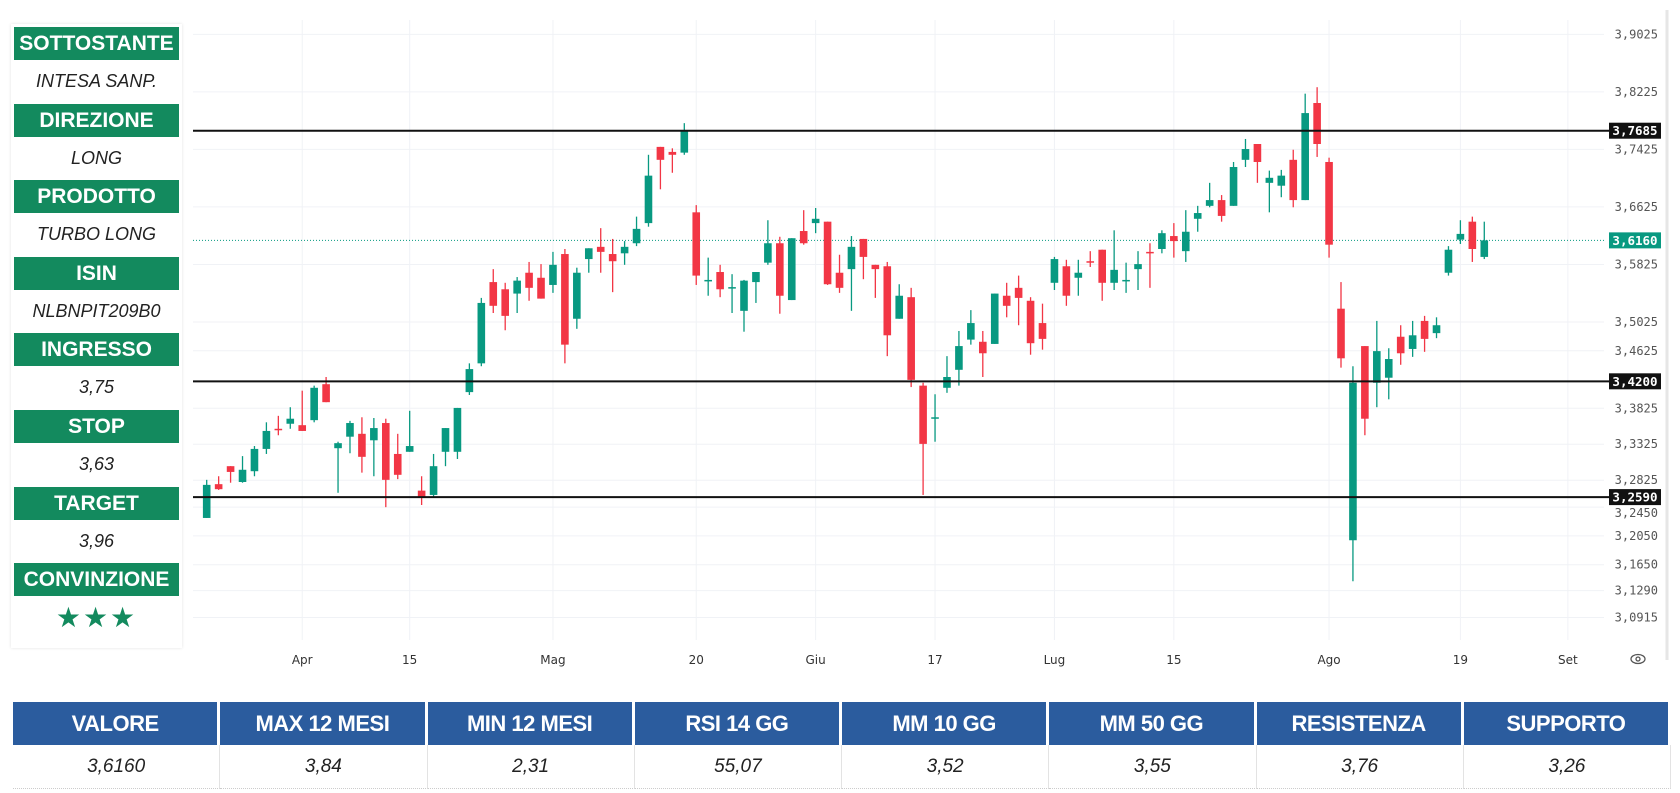 Image resolution: width=1680 pixels, height=793 pixels. Describe the element at coordinates (96, 234) in the screenshot. I see `value-prodotto: TURBO LONG` at that location.